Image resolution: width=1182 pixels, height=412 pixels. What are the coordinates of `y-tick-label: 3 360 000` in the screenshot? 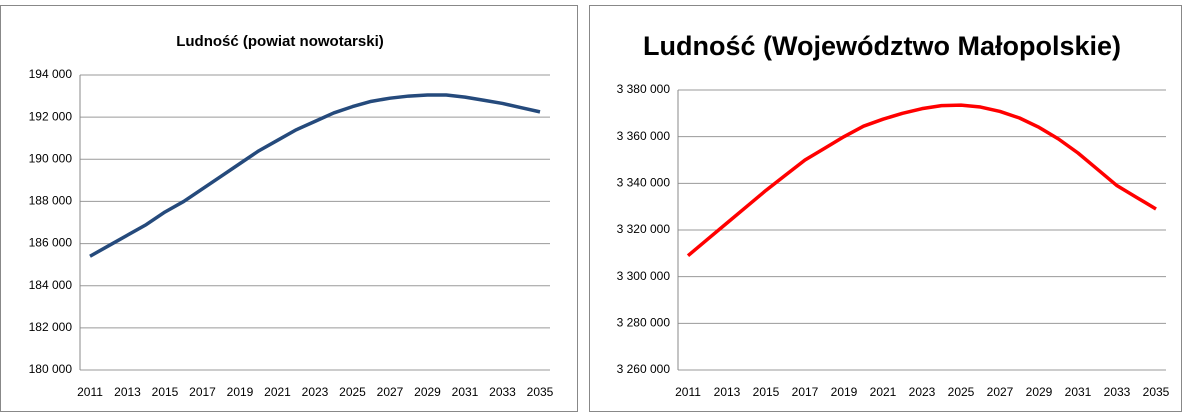 It's located at (644, 136).